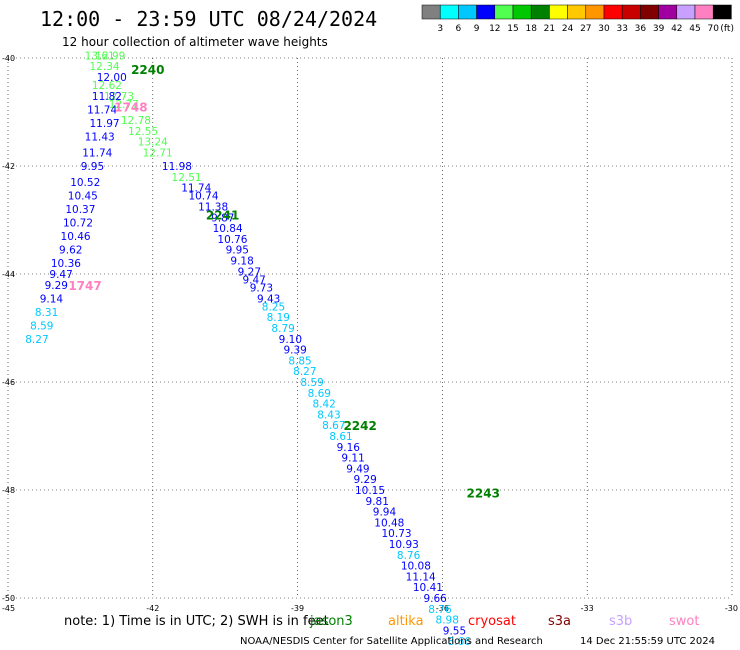 This screenshot has height=650, width=740. I want to click on pass-time-label: 2243, so click(483, 494).